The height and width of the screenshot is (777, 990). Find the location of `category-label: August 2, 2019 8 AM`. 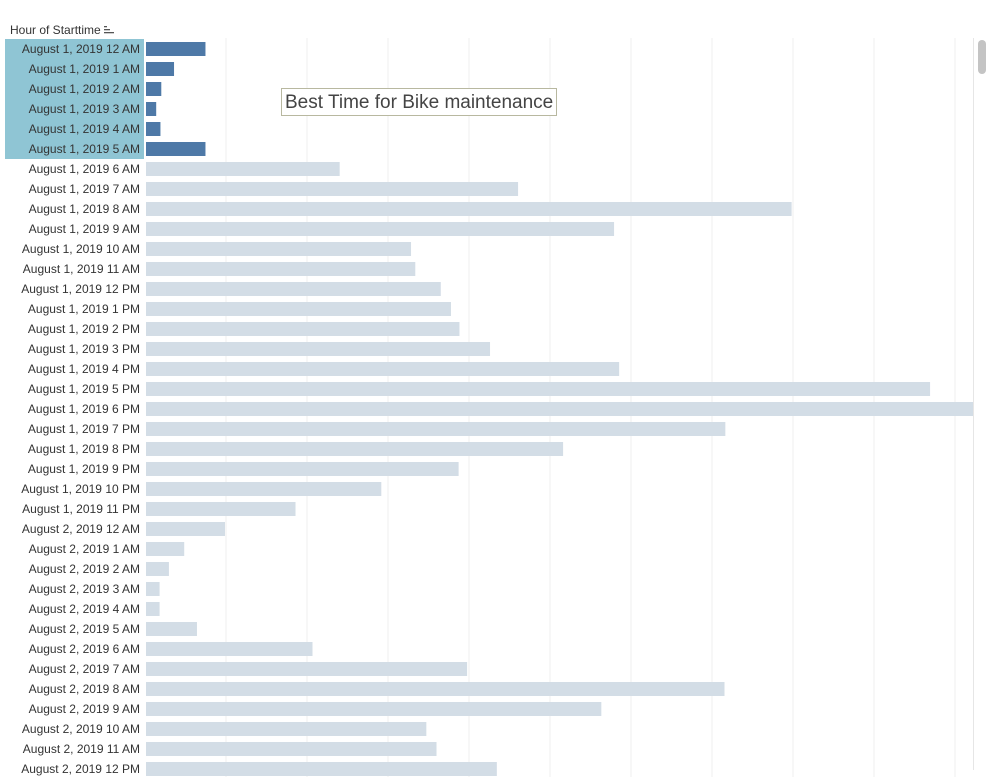

category-label: August 2, 2019 8 AM is located at coordinates (84, 689).